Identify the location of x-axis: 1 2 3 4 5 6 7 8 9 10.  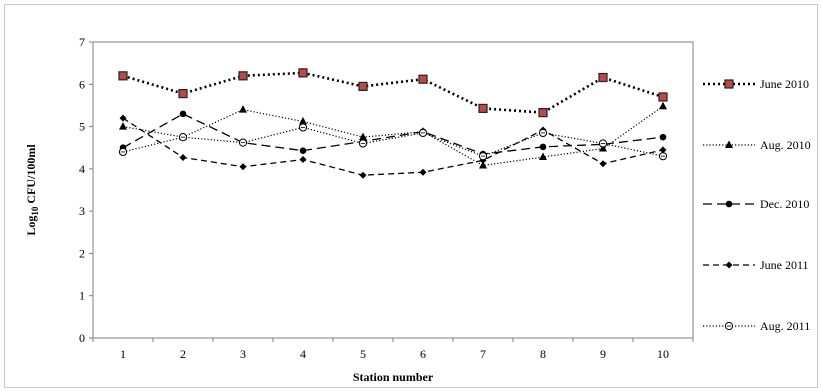
(393, 349).